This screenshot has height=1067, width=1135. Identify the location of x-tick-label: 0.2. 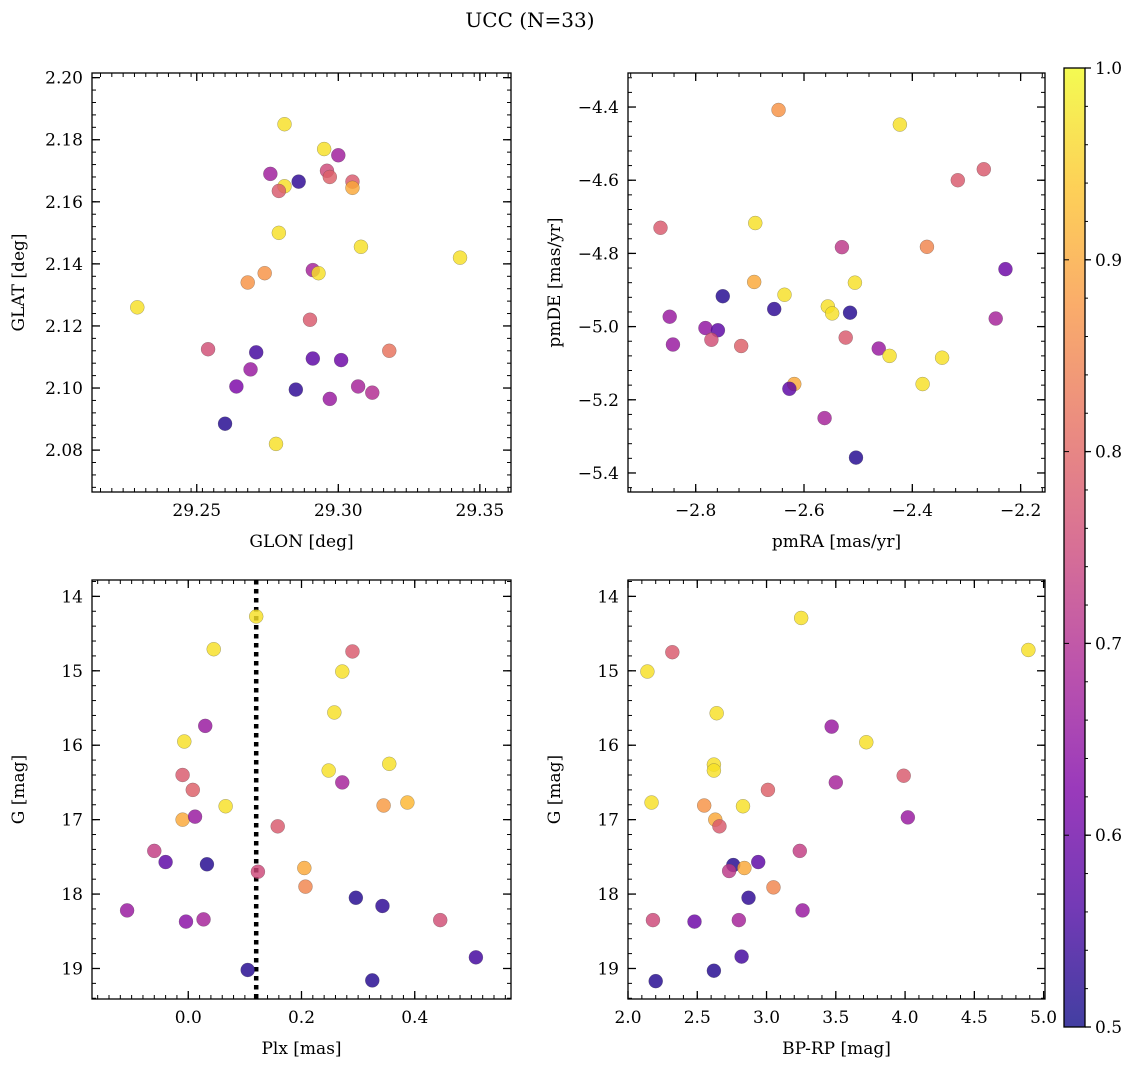
(301, 1018).